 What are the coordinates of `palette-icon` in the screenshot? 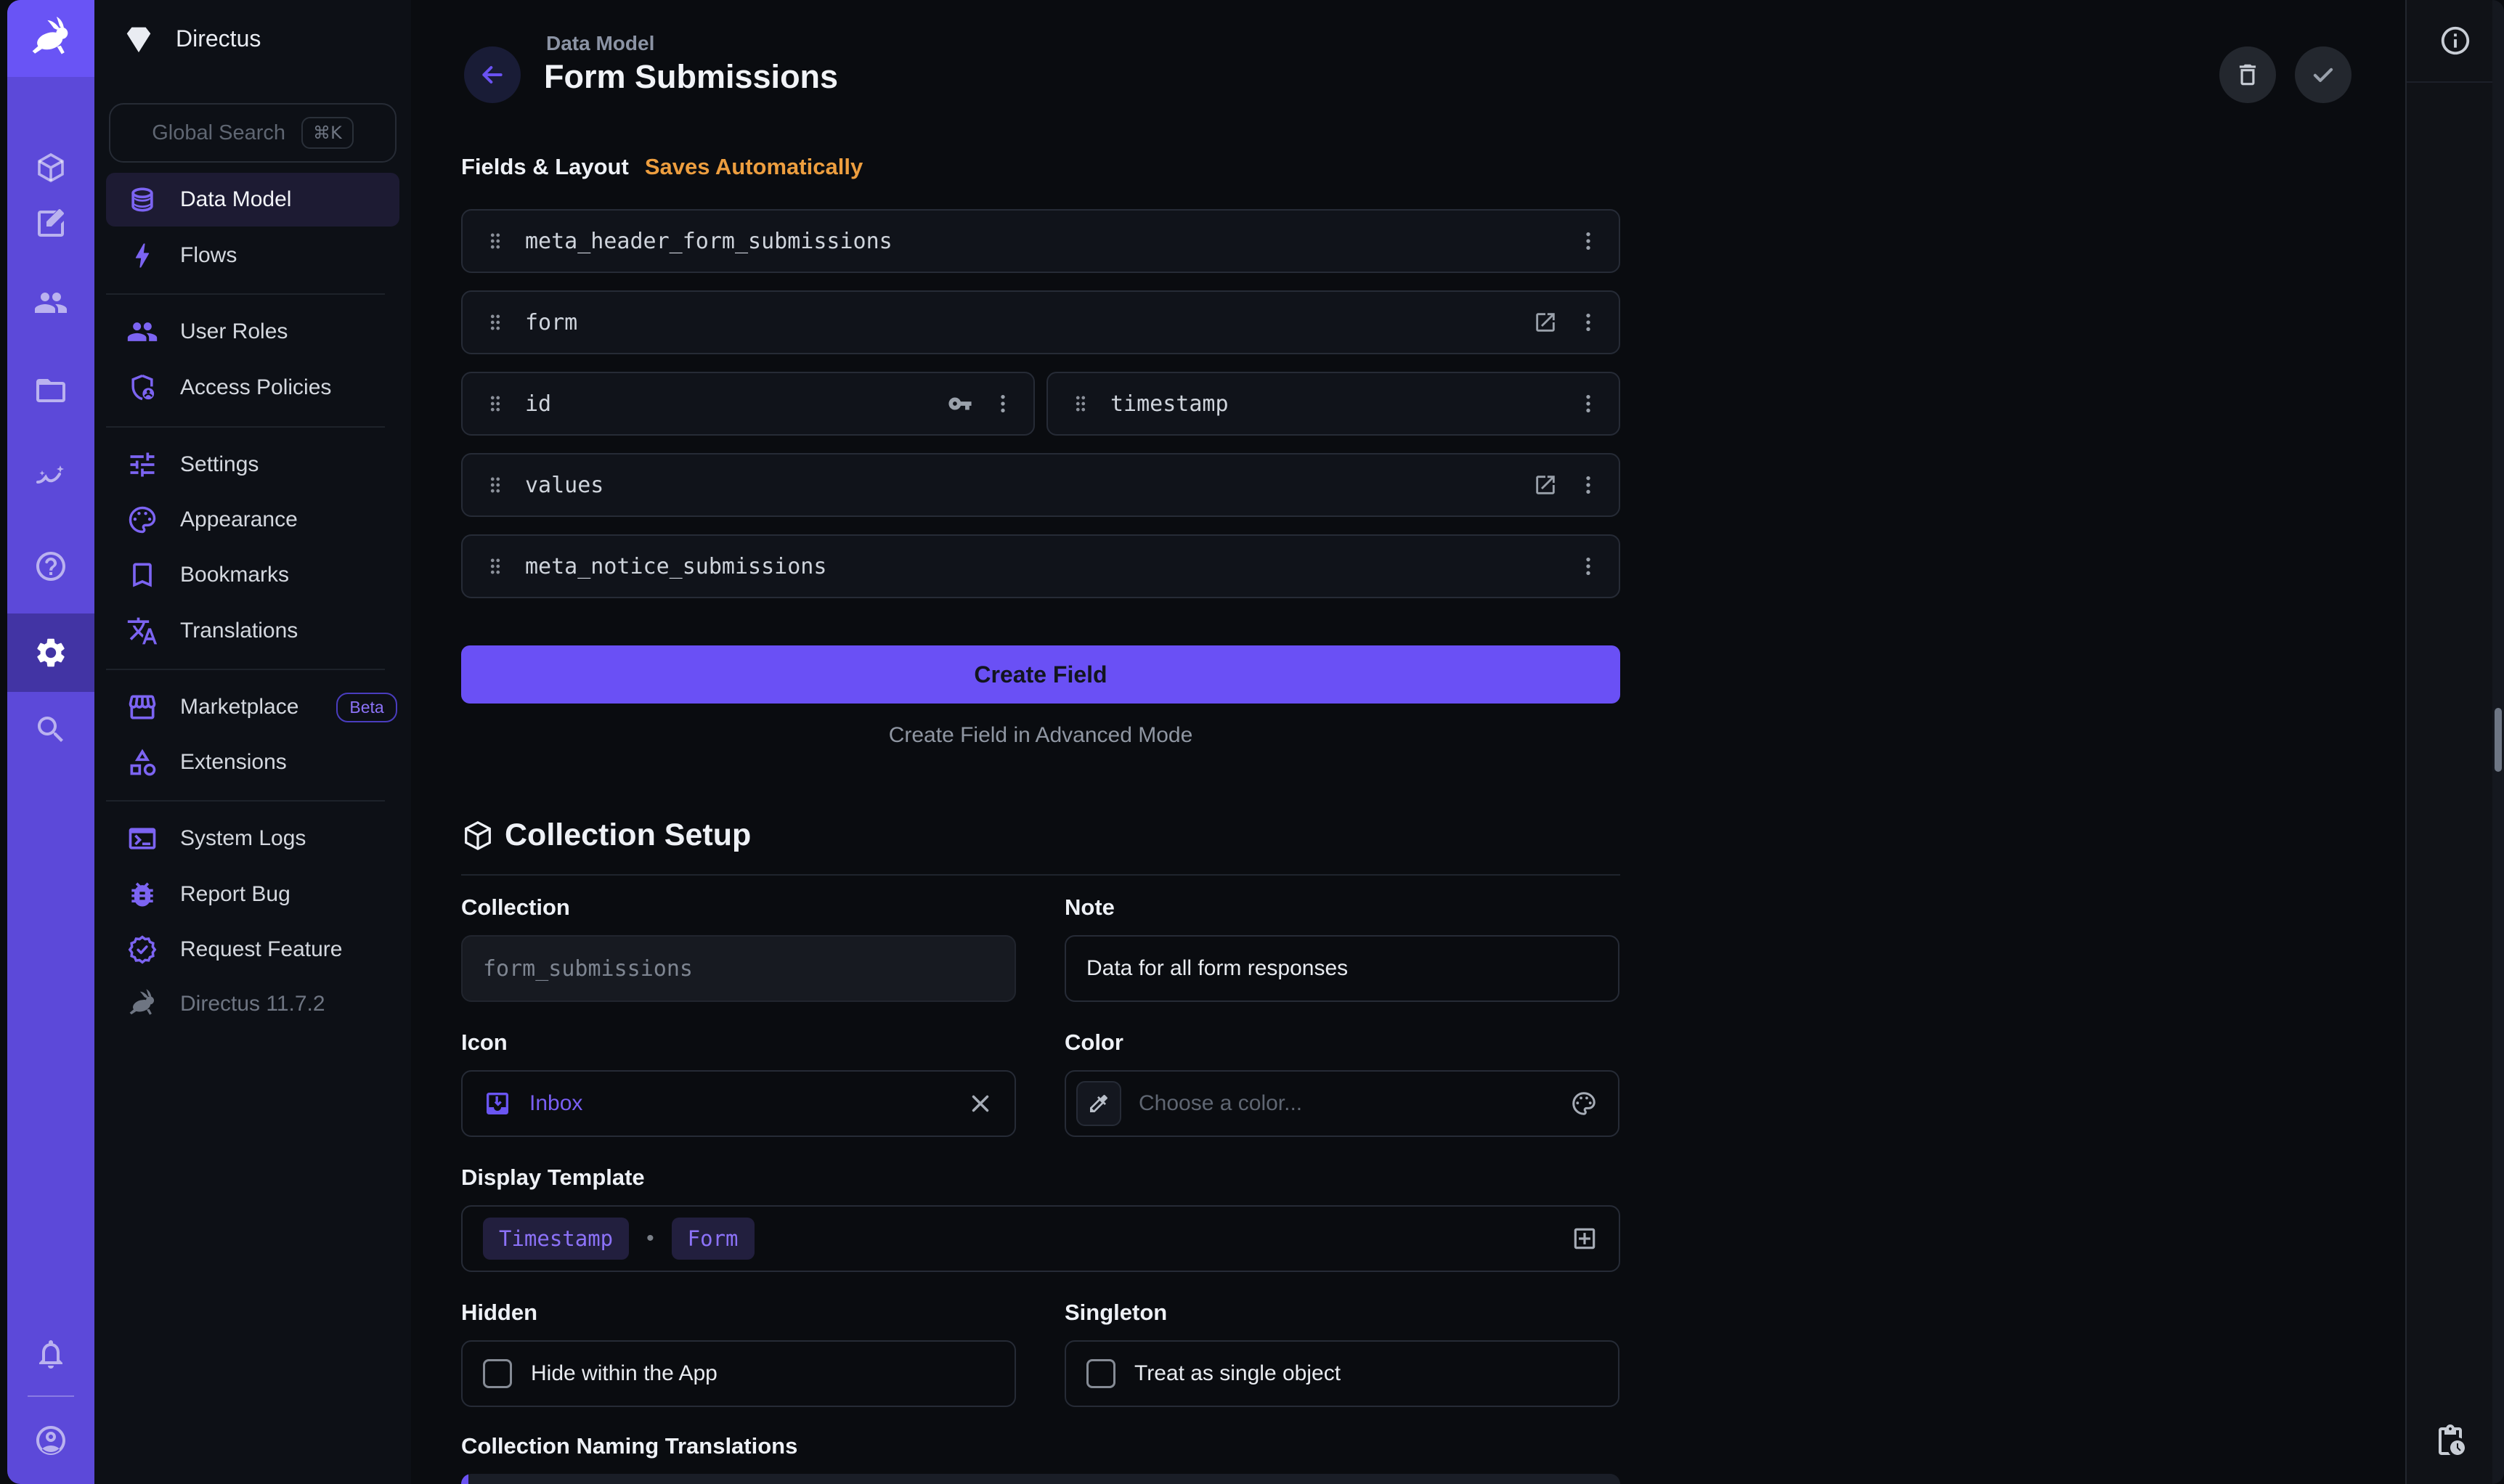 It's located at (1584, 1103).